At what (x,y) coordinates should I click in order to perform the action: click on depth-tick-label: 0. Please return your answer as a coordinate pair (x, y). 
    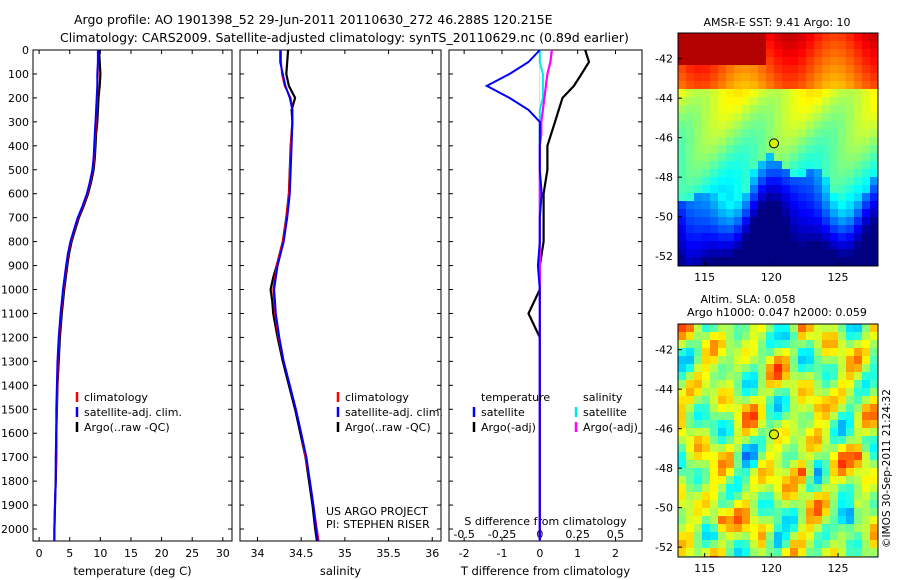
    Looking at the image, I should click on (25, 50).